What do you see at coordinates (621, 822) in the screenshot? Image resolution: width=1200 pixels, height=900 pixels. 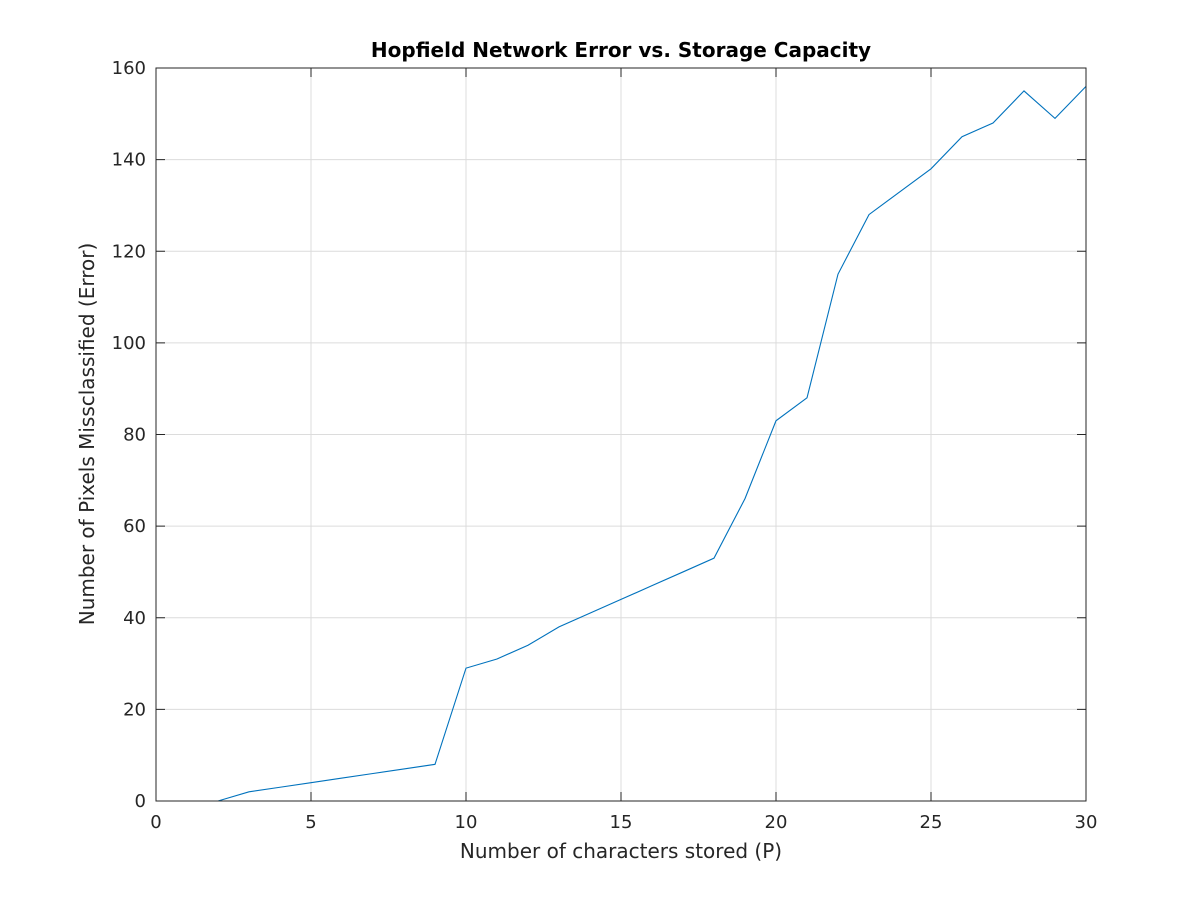 I see `x-tick-label-3: 15` at bounding box center [621, 822].